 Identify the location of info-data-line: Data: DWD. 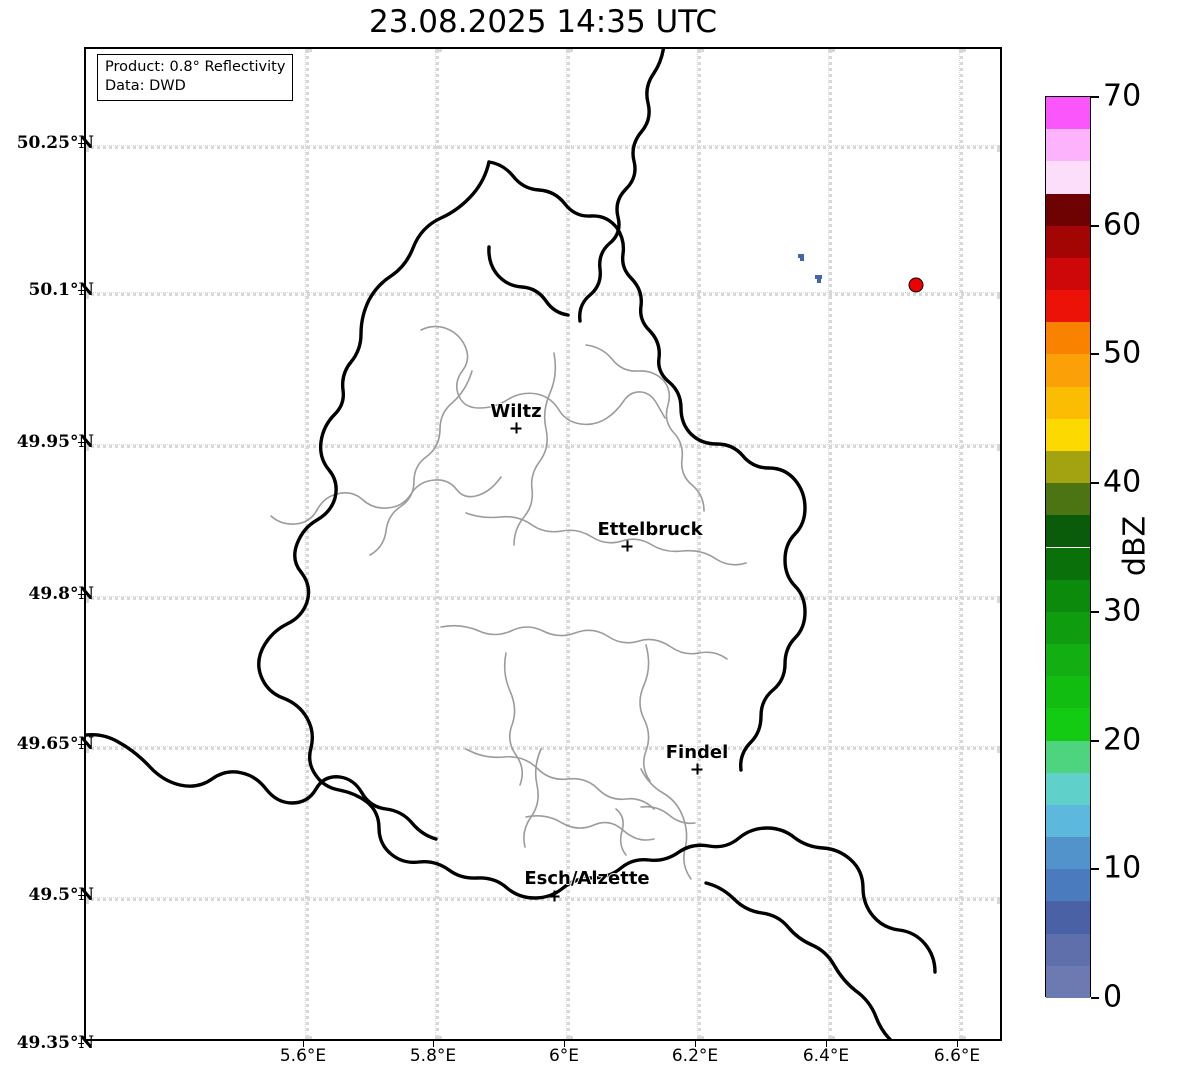
(145, 86).